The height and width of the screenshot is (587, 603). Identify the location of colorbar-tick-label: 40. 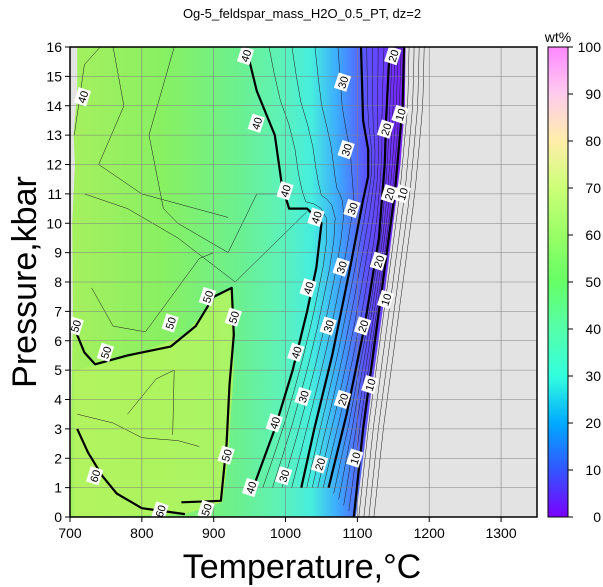
(593, 329).